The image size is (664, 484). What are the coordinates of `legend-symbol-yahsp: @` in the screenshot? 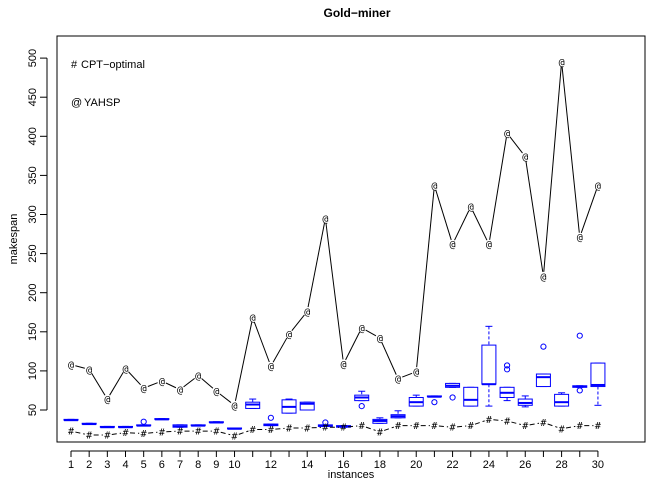 It's located at (76, 103).